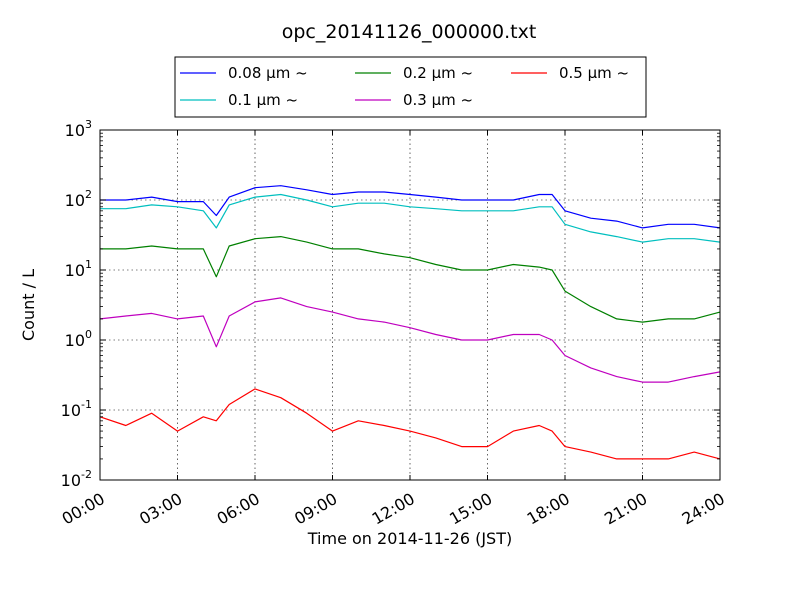 This screenshot has width=800, height=600. What do you see at coordinates (88, 124) in the screenshot?
I see `y-tick-exponent: 3` at bounding box center [88, 124].